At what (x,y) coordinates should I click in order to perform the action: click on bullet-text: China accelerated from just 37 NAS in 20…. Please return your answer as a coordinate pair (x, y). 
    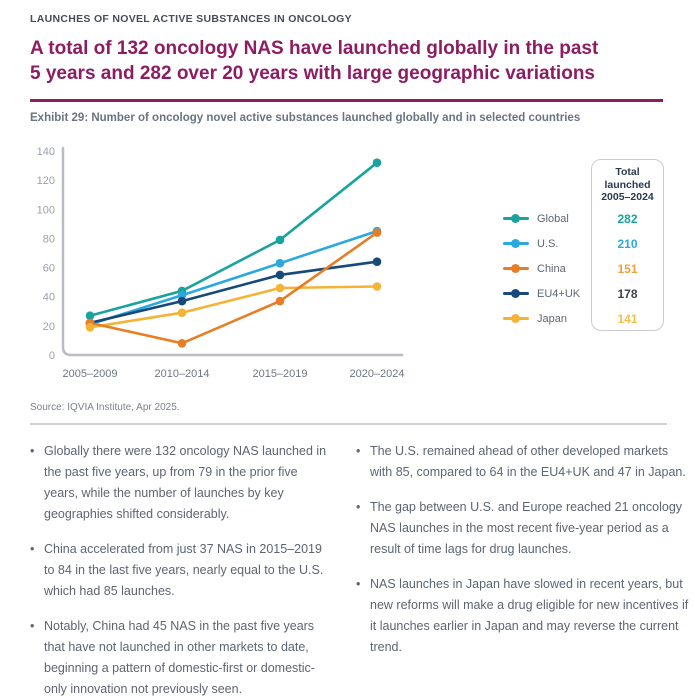
    Looking at the image, I should click on (184, 570).